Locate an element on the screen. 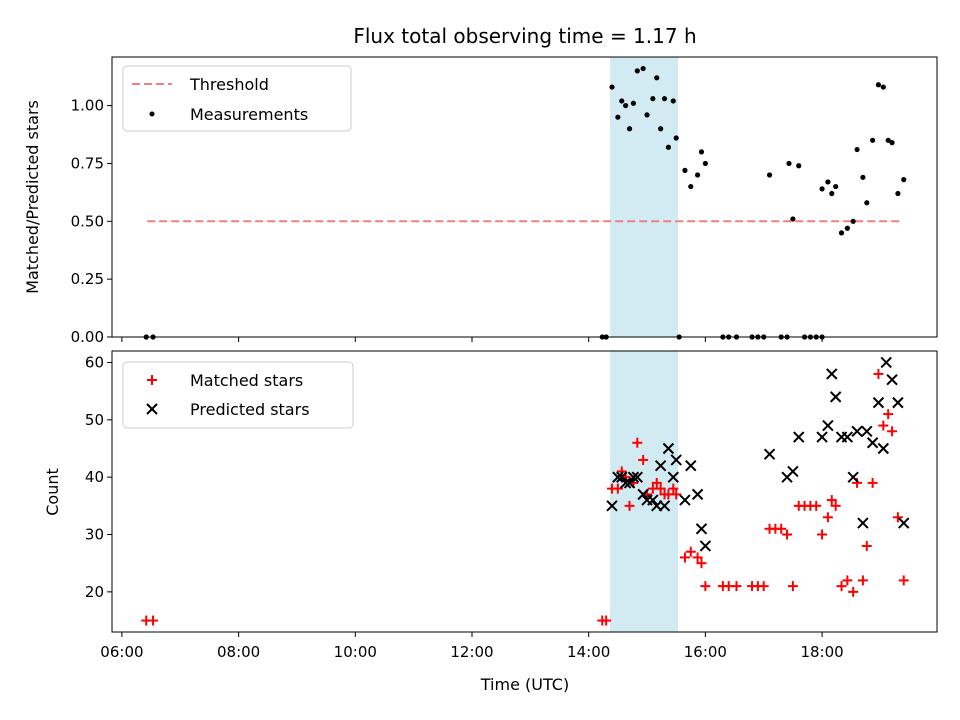 Image resolution: width=960 pixels, height=720 pixels. x-tick-label: 10:00 is located at coordinates (355, 652).